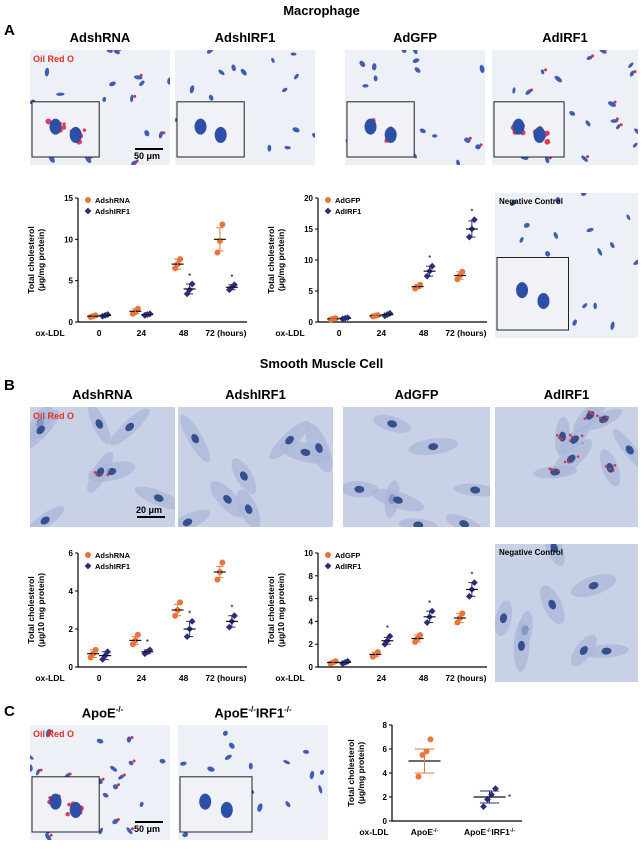 Image resolution: width=643 pixels, height=850 pixels. Describe the element at coordinates (100, 782) in the screenshot. I see `micrograph-apoe` at that location.